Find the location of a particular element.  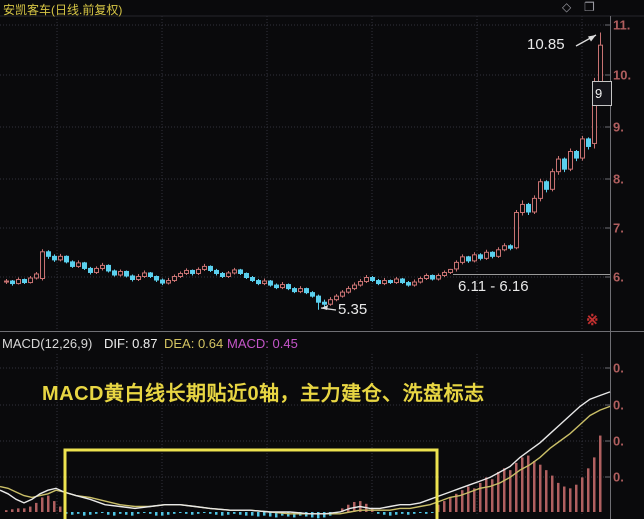

indicator-dea-value: DEA: 0.64 is located at coordinates (194, 343).